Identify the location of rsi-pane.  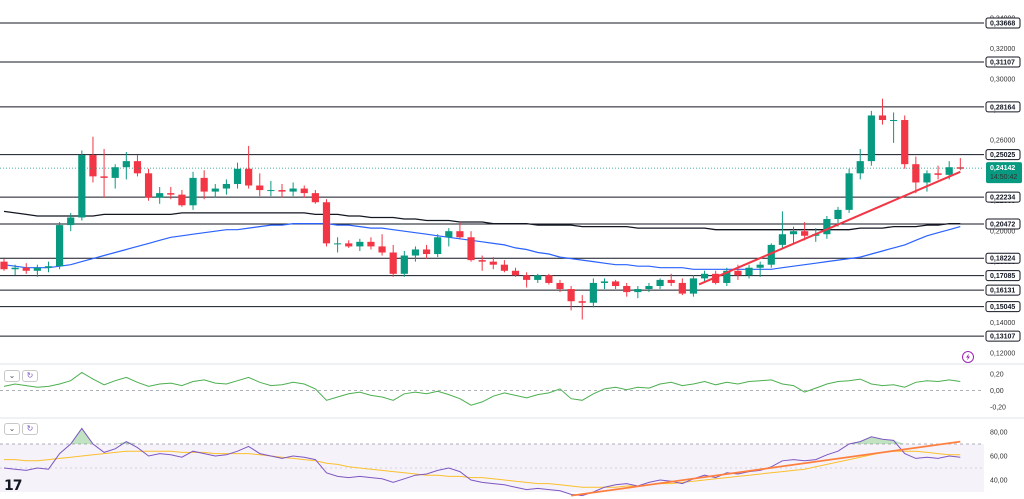
(492, 462).